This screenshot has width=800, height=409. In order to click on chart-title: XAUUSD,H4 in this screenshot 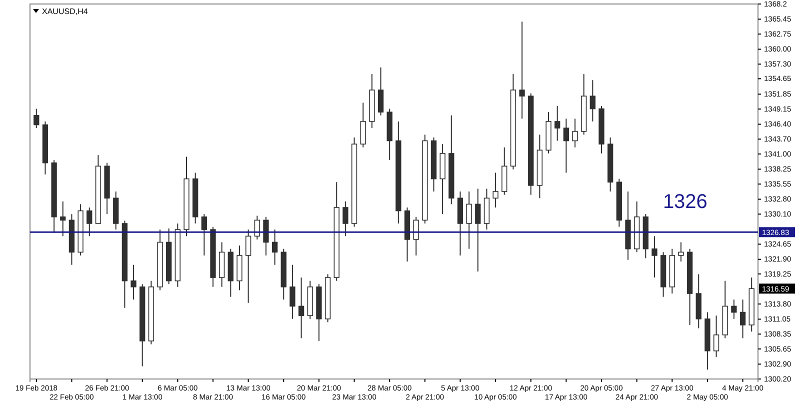, I will do `click(65, 11)`.